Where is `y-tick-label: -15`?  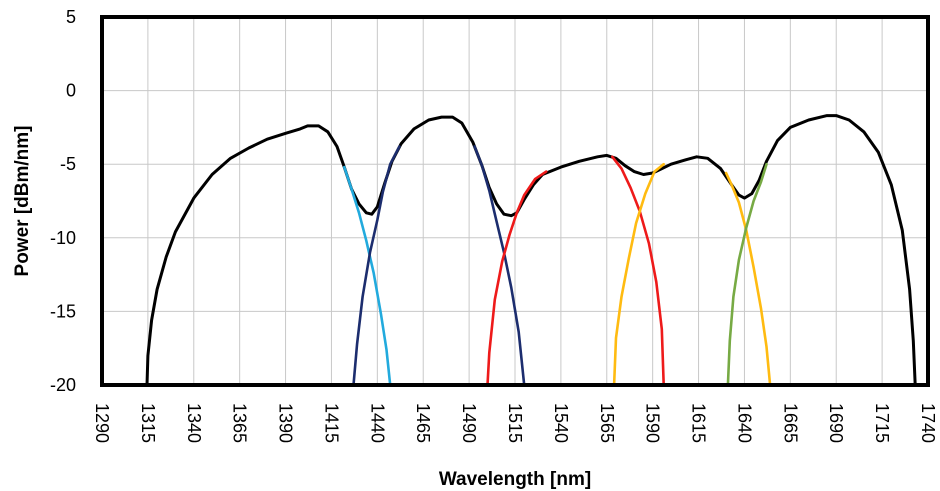 y-tick-label: -15 is located at coordinates (63, 311).